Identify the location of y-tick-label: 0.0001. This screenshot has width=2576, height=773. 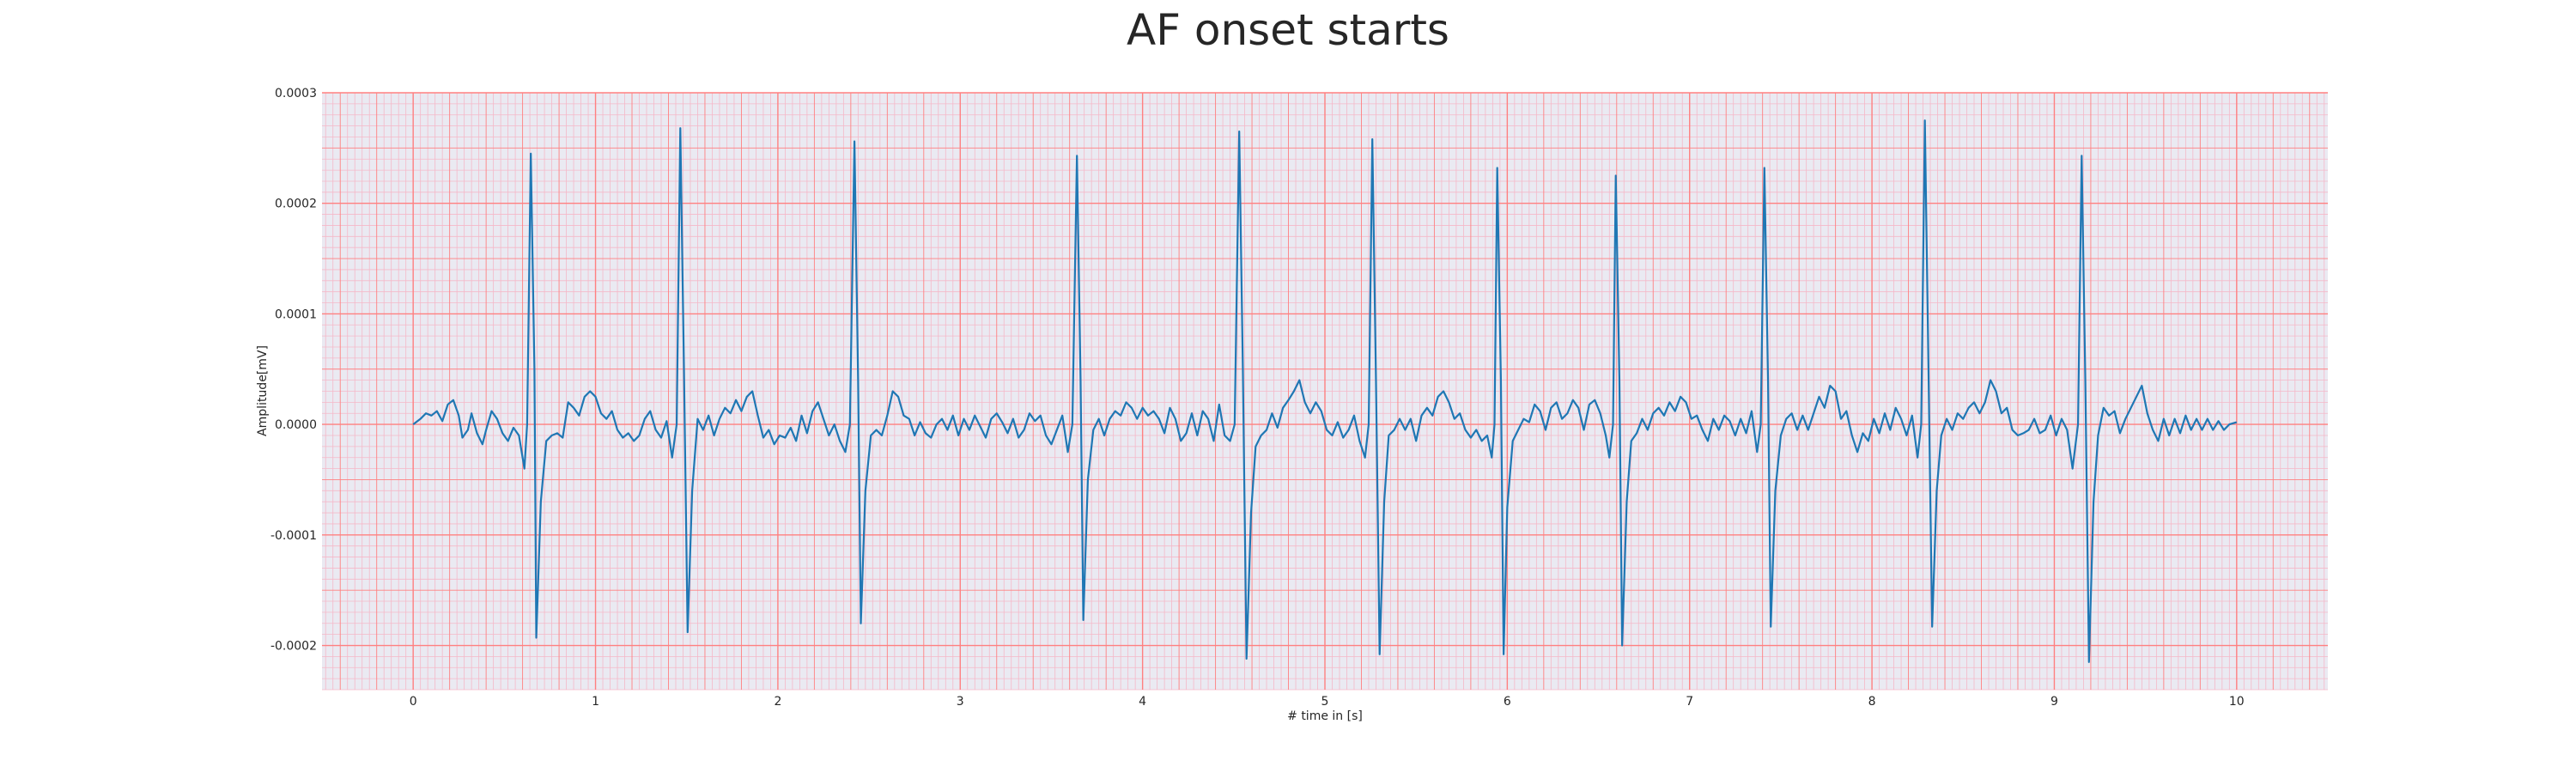
(296, 314).